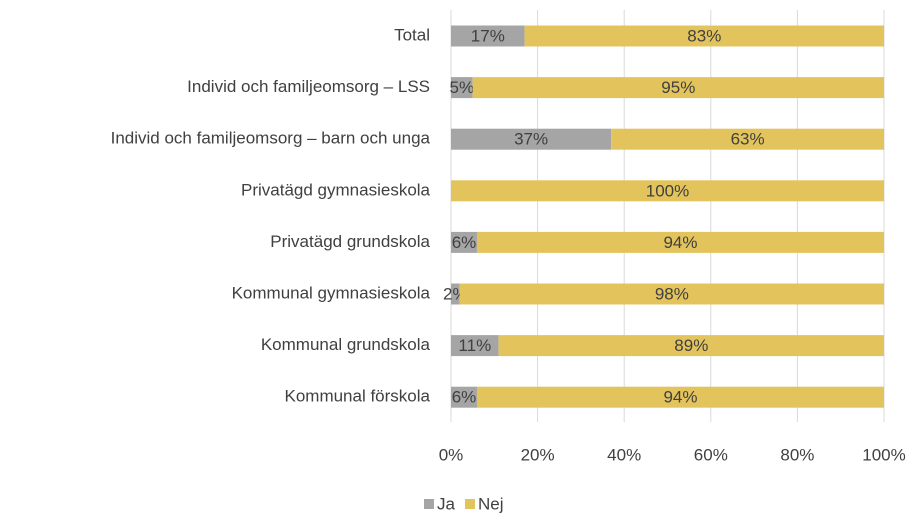 Image resolution: width=915 pixels, height=518 pixels. I want to click on data-label: 63%, so click(748, 139).